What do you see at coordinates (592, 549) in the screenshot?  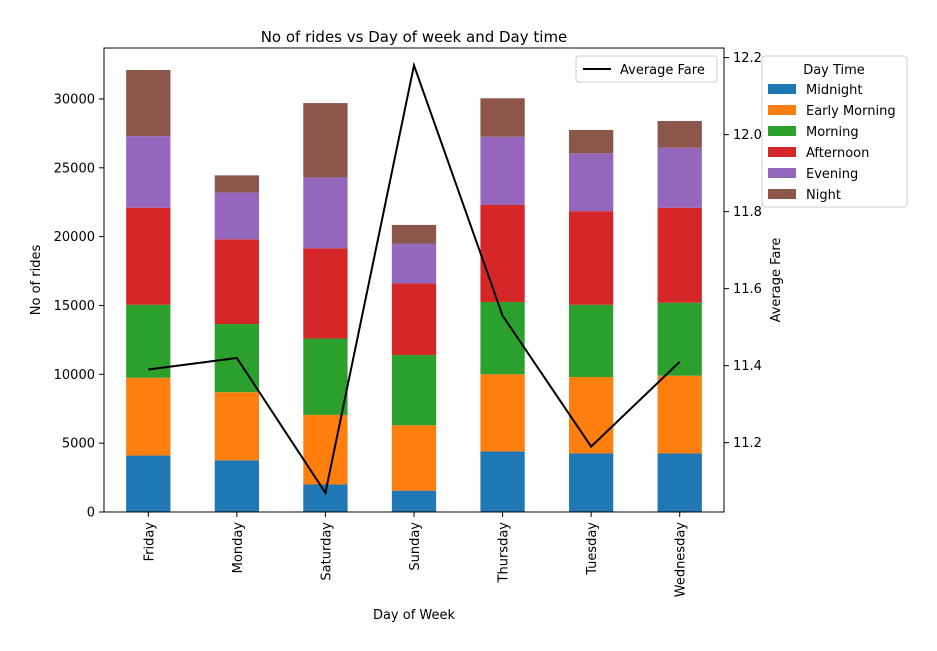 I see `x-tick-label: Tuesday` at bounding box center [592, 549].